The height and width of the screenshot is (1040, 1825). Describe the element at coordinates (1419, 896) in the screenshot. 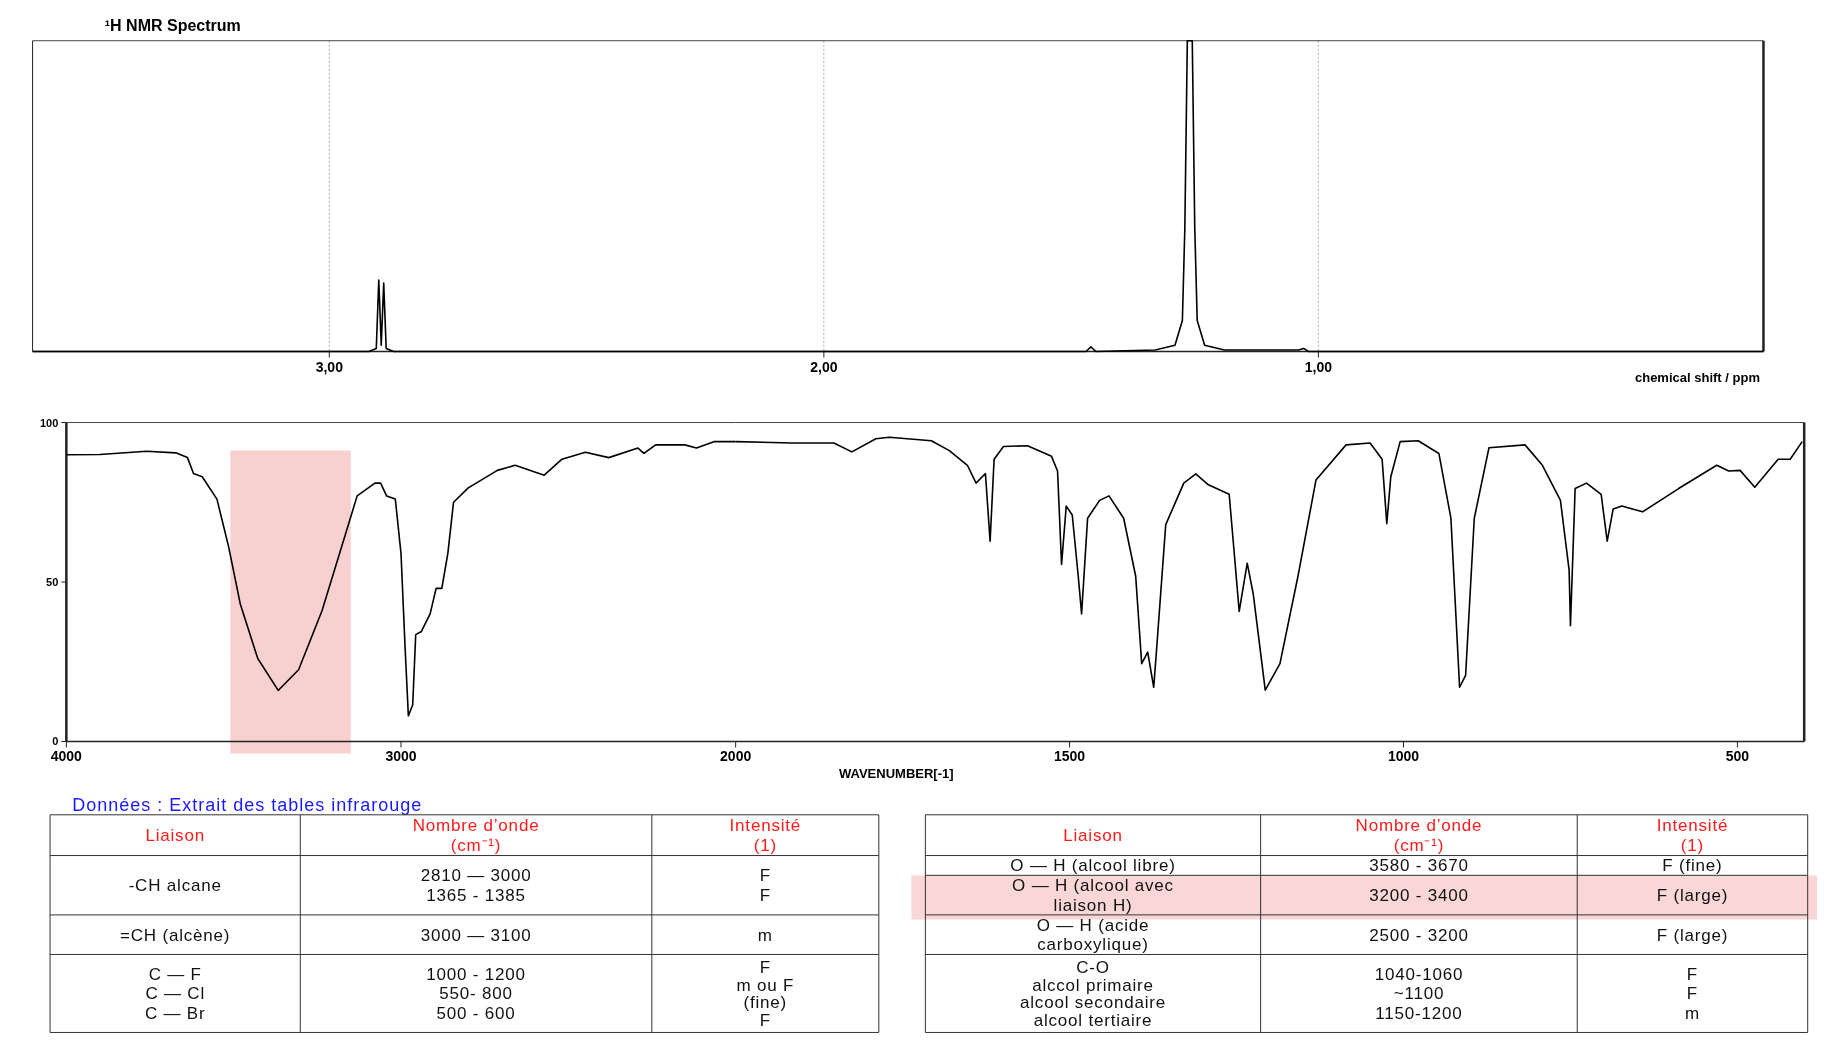

I see `text: 3200 - 3400` at that location.